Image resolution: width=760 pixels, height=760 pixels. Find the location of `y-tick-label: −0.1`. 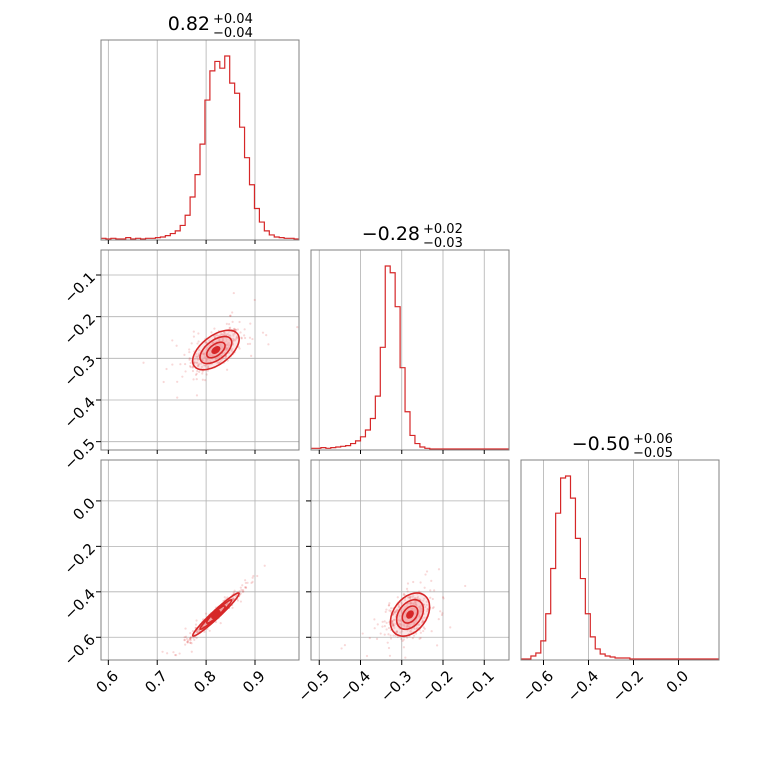

y-tick-label: −0.1 is located at coordinates (80, 287).